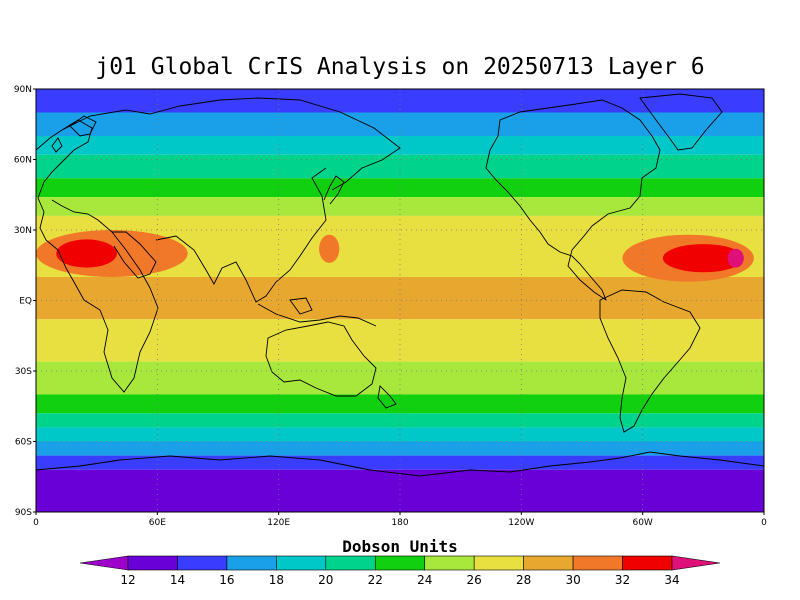 This screenshot has height=600, width=800. I want to click on longitude-ticks: 0 60E 120E 180 120W 60W 0, so click(400, 520).